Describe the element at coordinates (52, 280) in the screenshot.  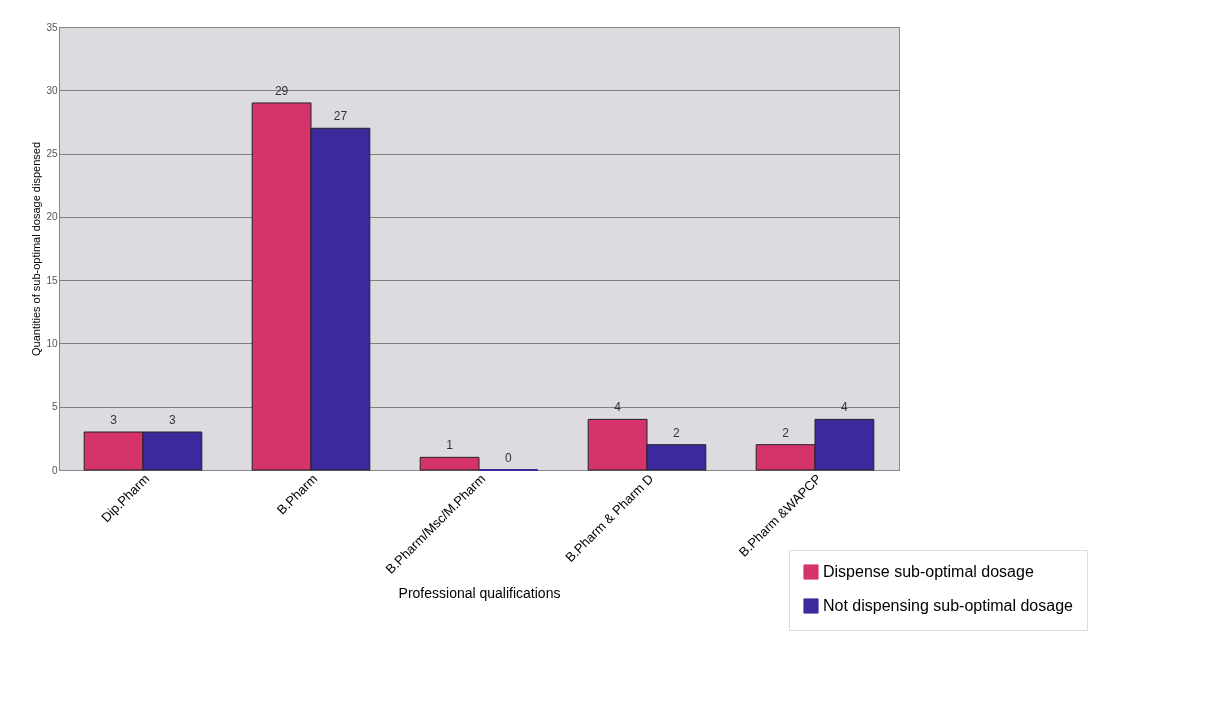
I see `y-tick-label: 15` at that location.